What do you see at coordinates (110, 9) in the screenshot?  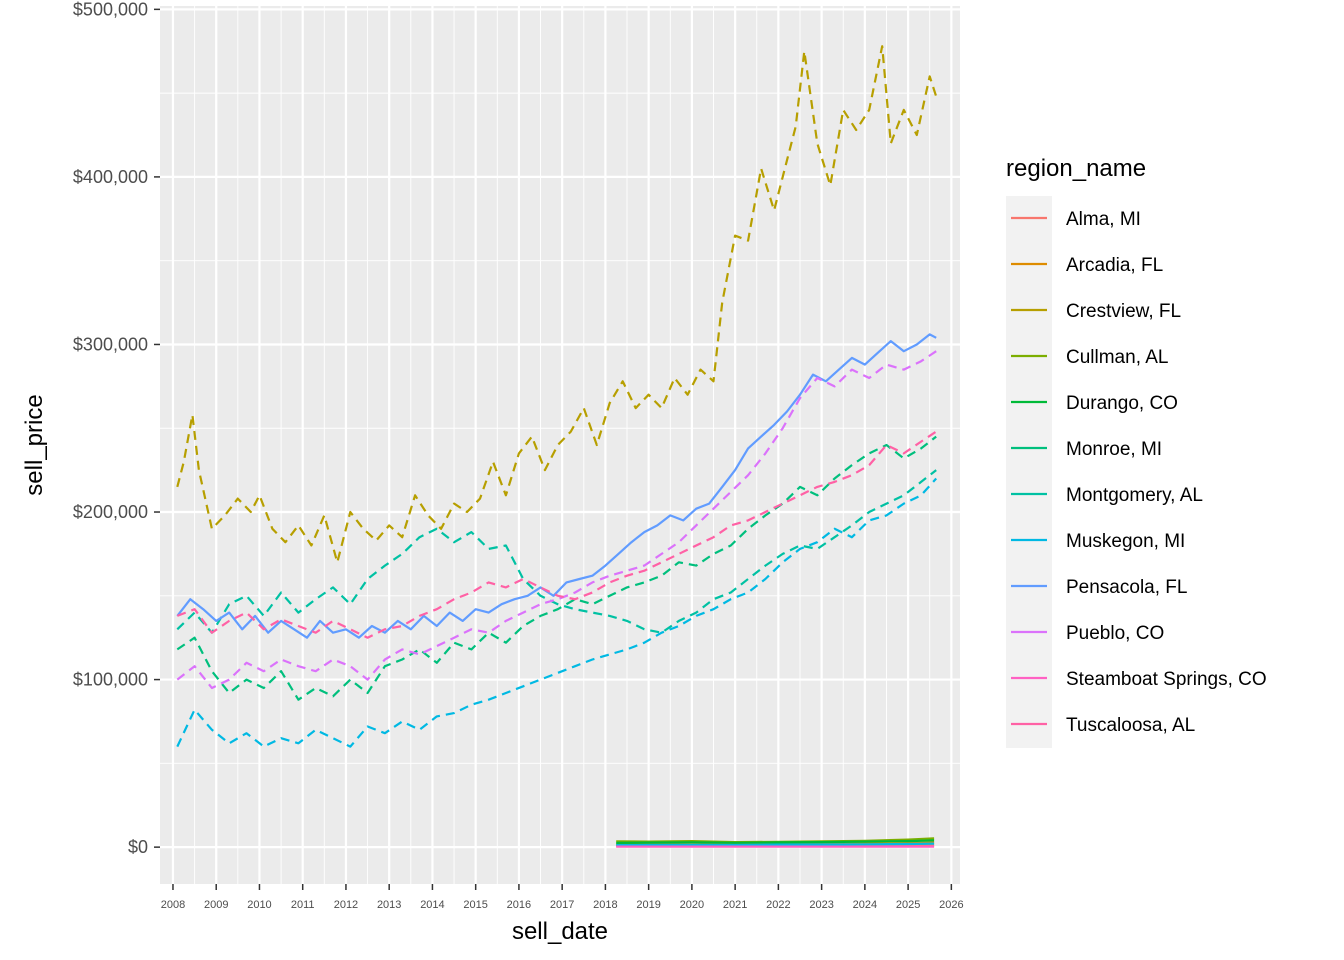 I see `y-tick-label: $500,000` at bounding box center [110, 9].